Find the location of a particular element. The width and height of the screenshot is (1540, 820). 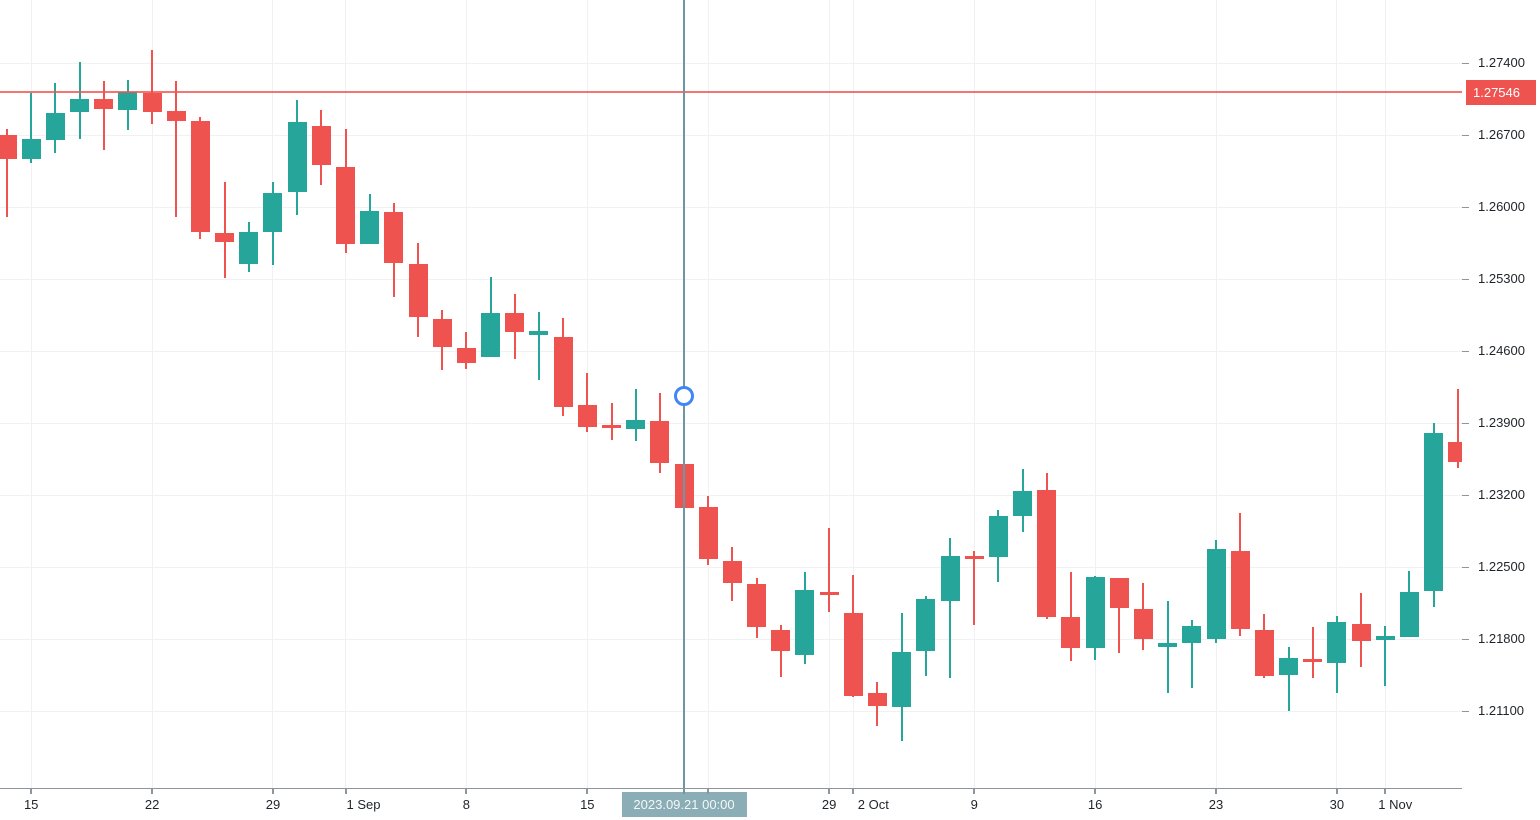

price-tick-label: 1.21800 is located at coordinates (1501, 639).